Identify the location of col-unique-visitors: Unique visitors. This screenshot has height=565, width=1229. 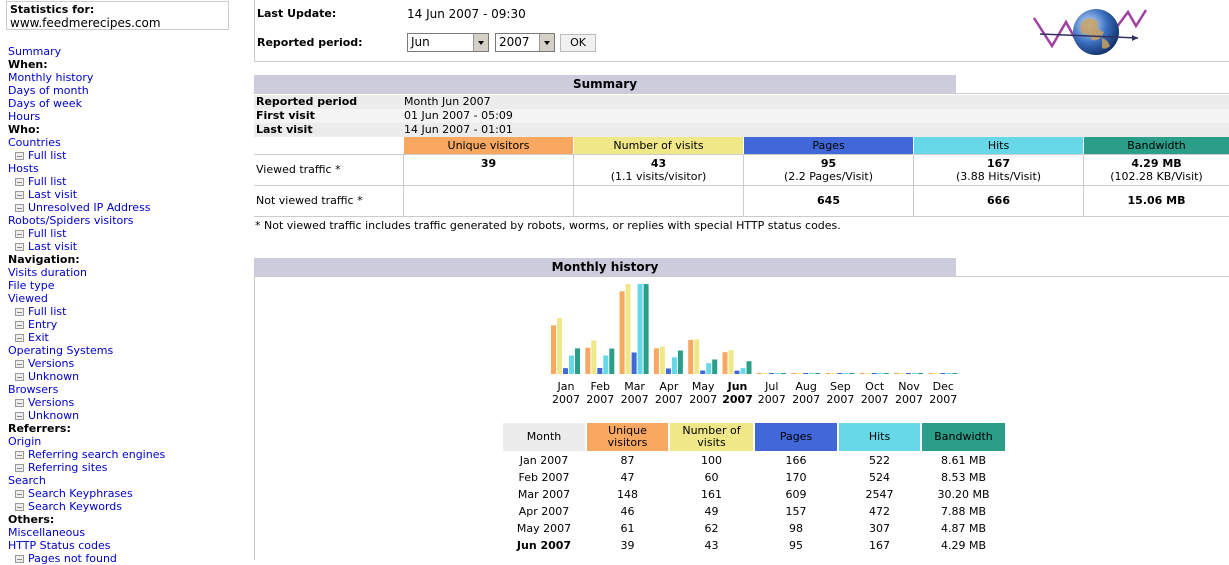
(488, 145).